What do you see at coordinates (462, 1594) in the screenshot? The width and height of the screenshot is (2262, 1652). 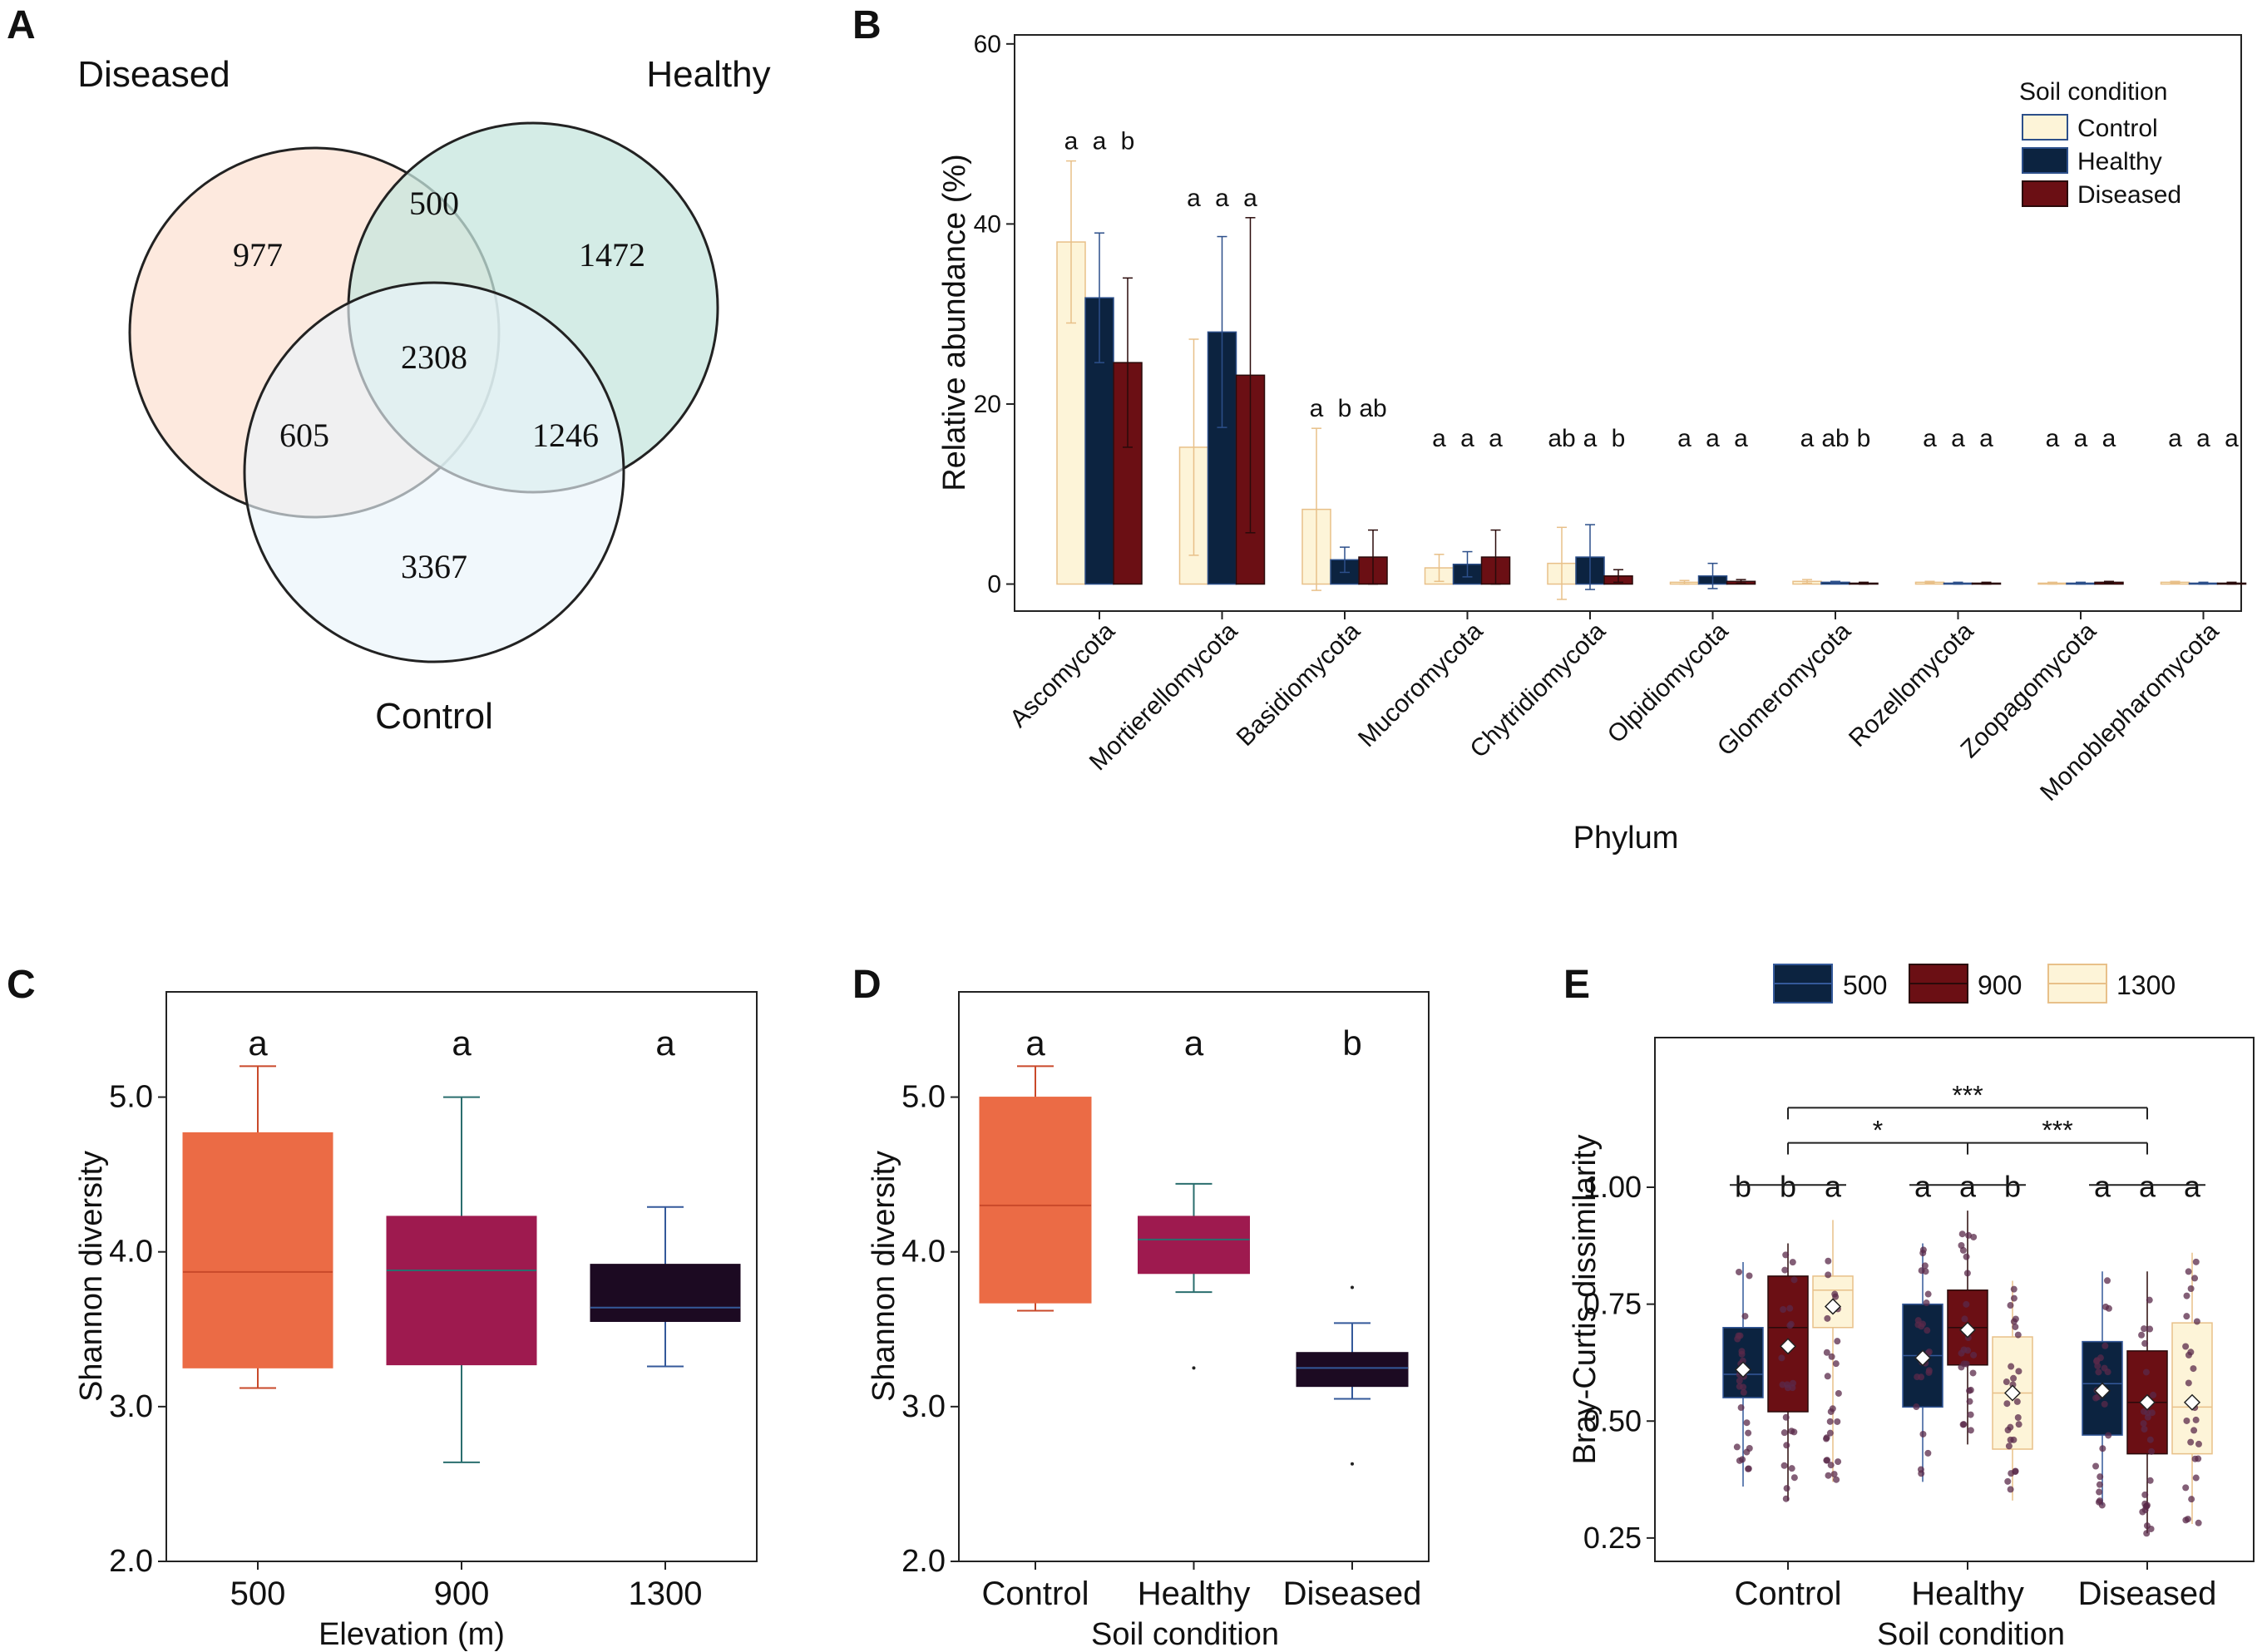 I see `x-tick-label: 900` at bounding box center [462, 1594].